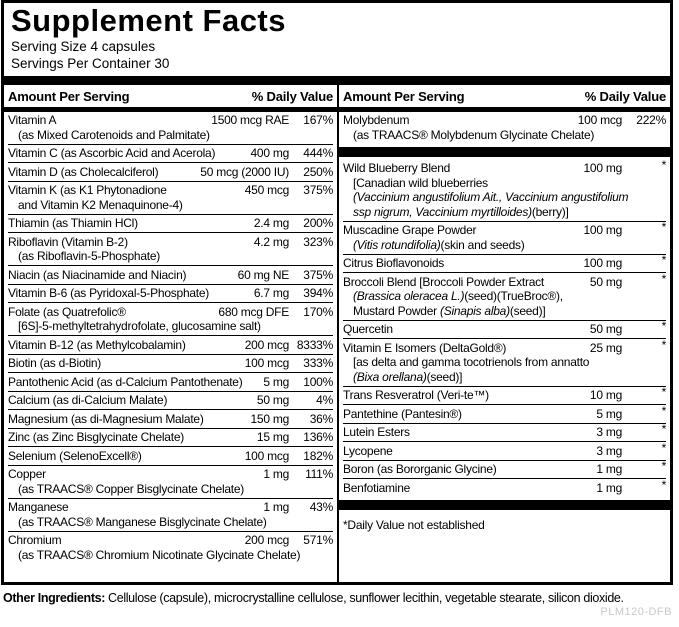 The width and height of the screenshot is (679, 627). Describe the element at coordinates (425, 347) in the screenshot. I see `ingredient-name: Vitamin E Isomers (DeltaGold®)` at that location.